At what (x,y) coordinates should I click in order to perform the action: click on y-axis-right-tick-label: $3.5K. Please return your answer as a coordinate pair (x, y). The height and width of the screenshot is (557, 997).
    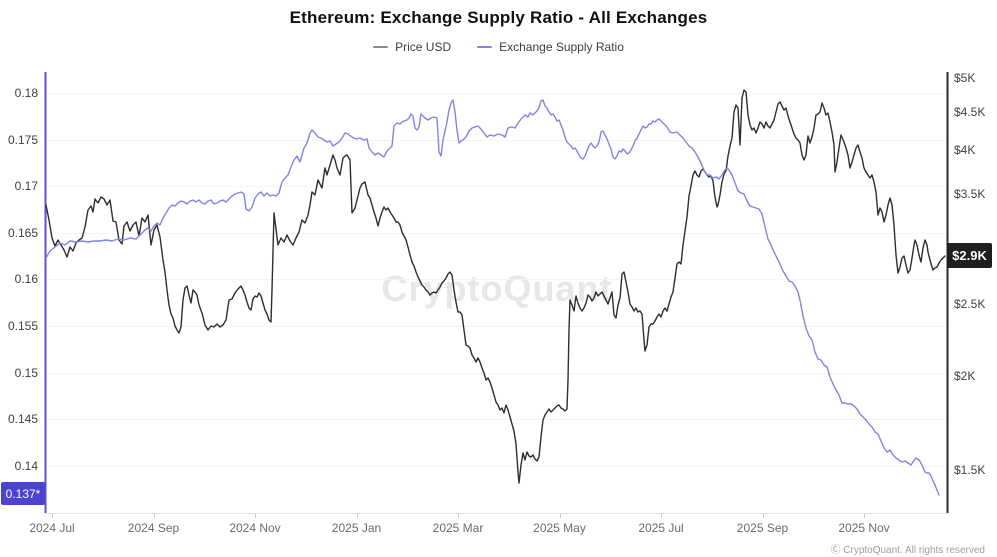
    Looking at the image, I should click on (970, 193).